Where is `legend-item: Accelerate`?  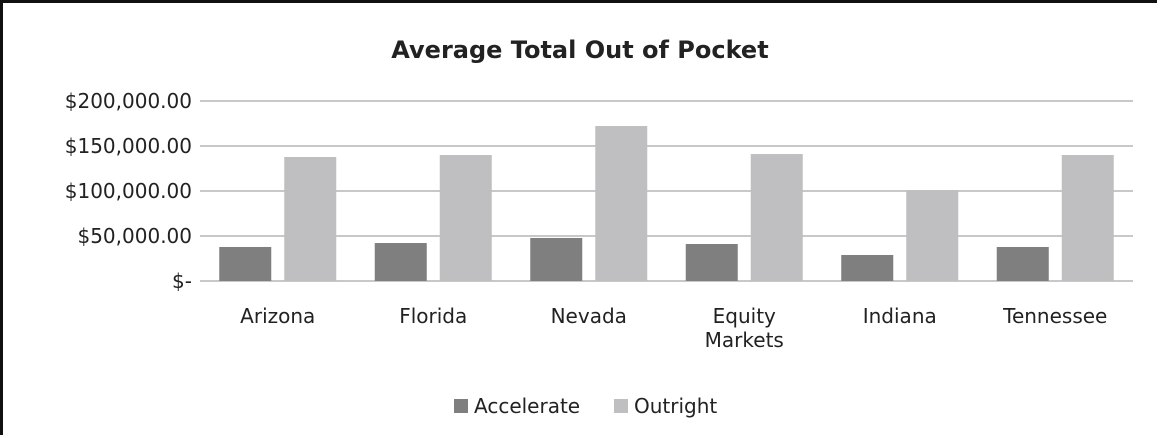 legend-item: Accelerate is located at coordinates (517, 406).